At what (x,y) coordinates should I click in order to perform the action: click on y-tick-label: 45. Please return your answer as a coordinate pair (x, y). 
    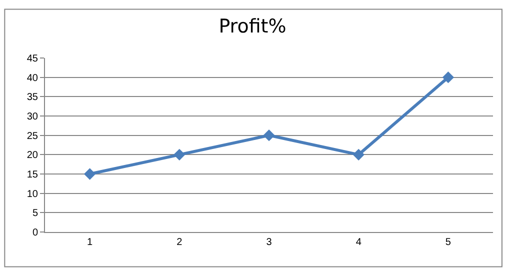
    Looking at the image, I should click on (32, 59).